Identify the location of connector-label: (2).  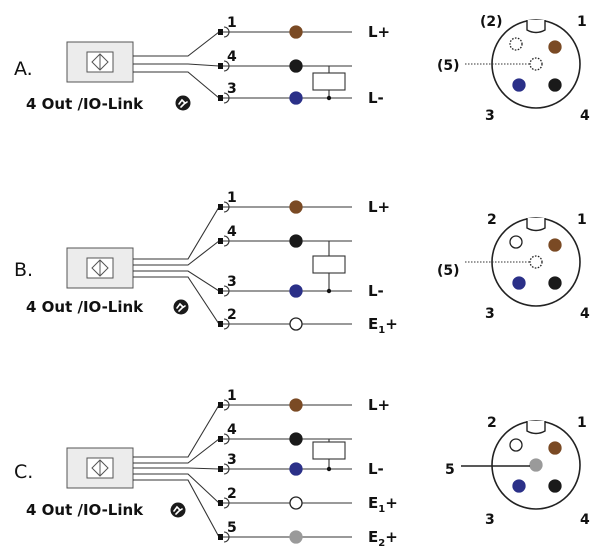
(491, 22).